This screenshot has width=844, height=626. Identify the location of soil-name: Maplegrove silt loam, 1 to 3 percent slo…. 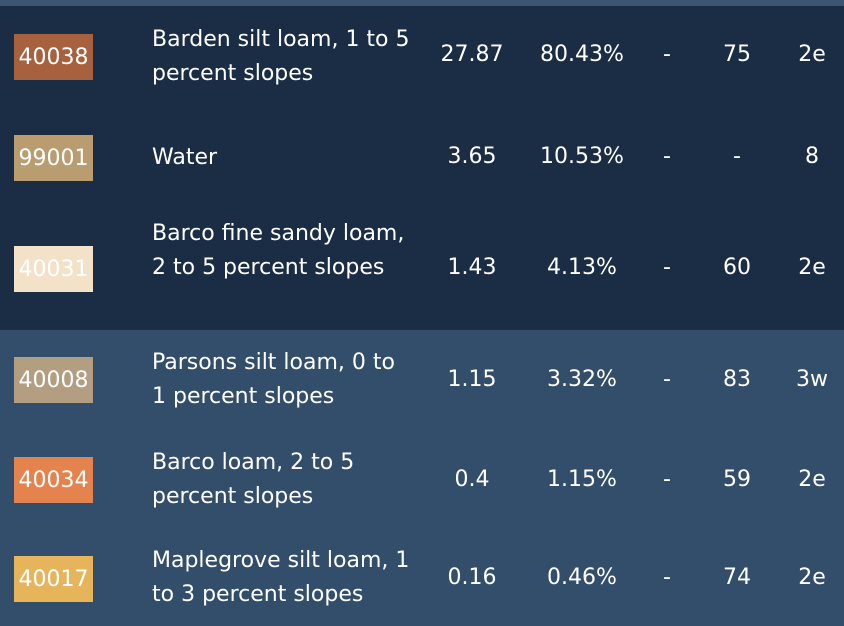
(281, 577).